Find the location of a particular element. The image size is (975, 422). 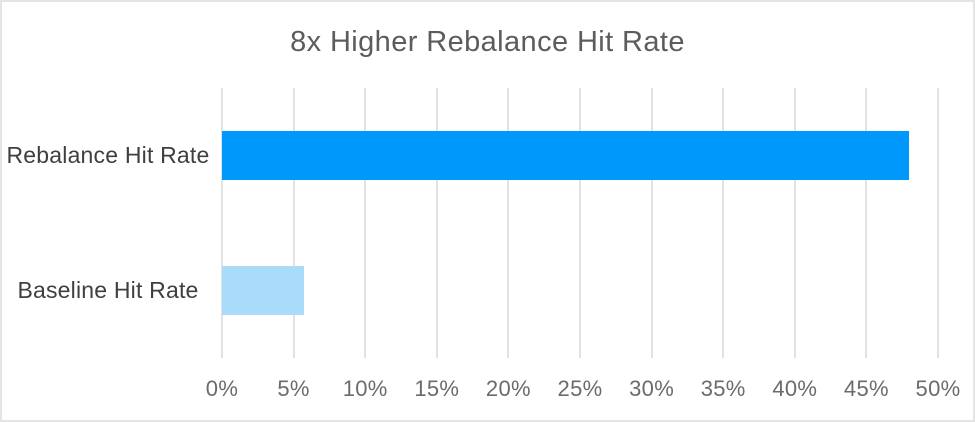

x-tick-label: 25% is located at coordinates (580, 388).